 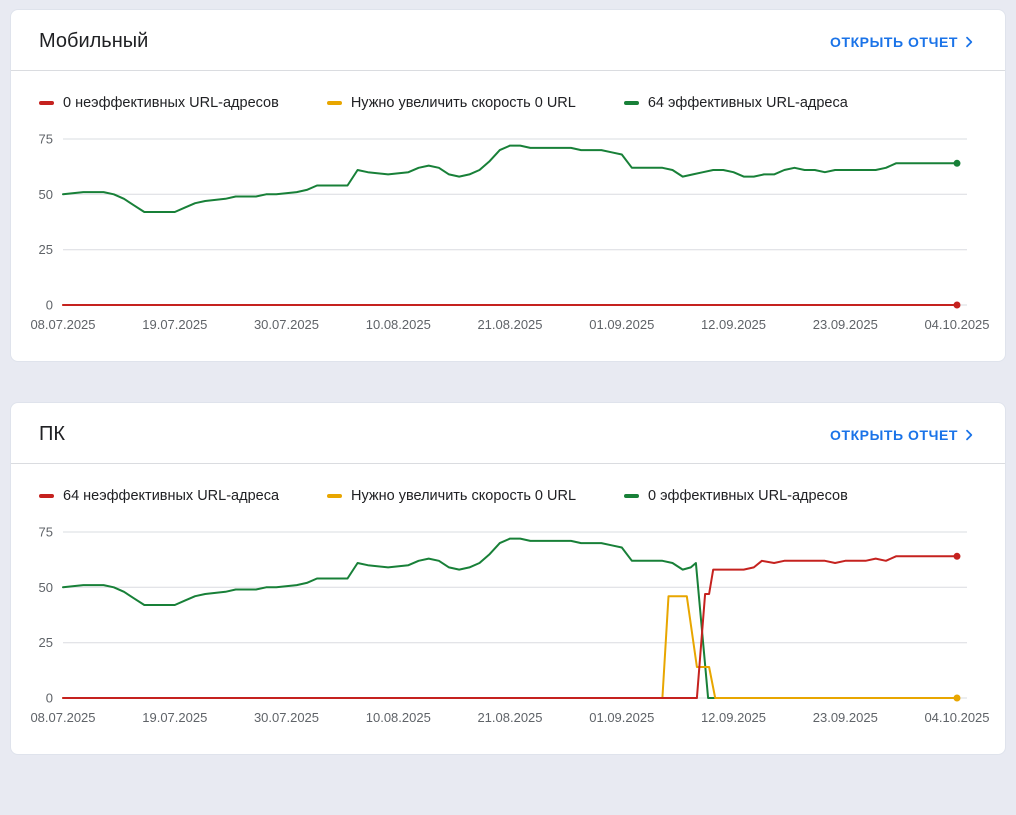 What do you see at coordinates (94, 41) in the screenshot?
I see `page-title: Мобильный` at bounding box center [94, 41].